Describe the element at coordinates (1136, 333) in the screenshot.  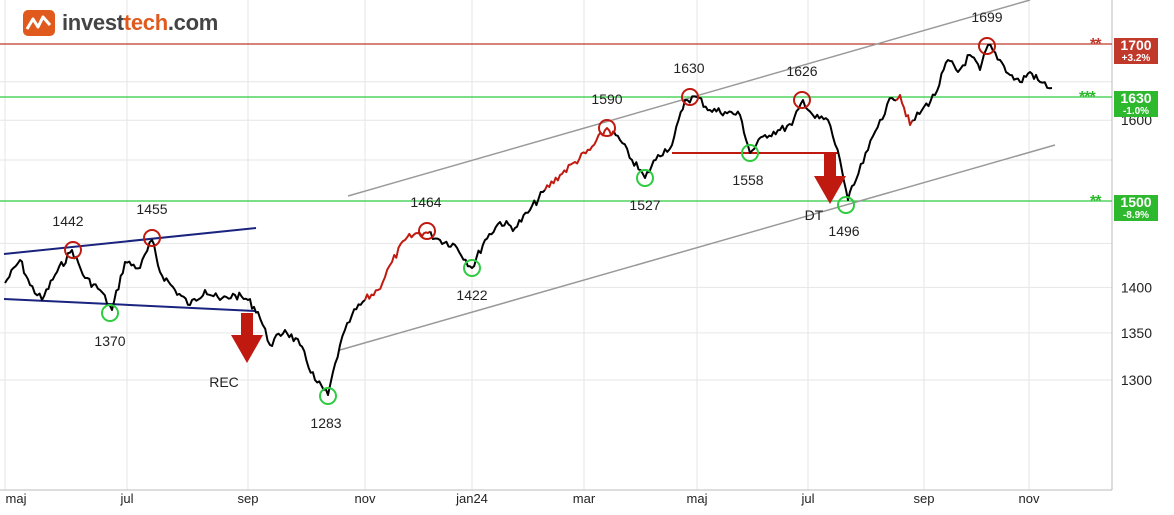
I see `y-tick-label: 1350` at that location.